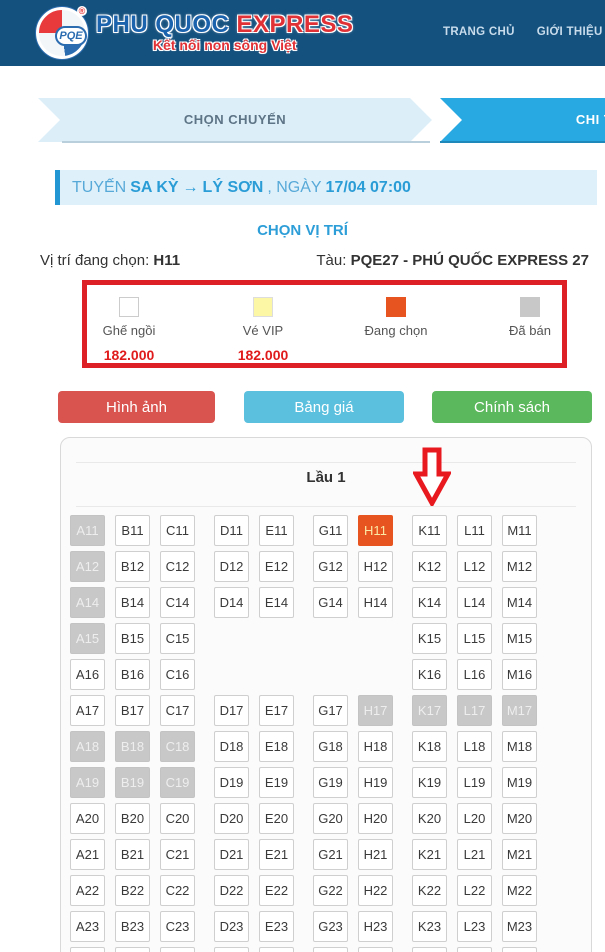  What do you see at coordinates (87, 818) in the screenshot?
I see `seat-A20: A20` at bounding box center [87, 818].